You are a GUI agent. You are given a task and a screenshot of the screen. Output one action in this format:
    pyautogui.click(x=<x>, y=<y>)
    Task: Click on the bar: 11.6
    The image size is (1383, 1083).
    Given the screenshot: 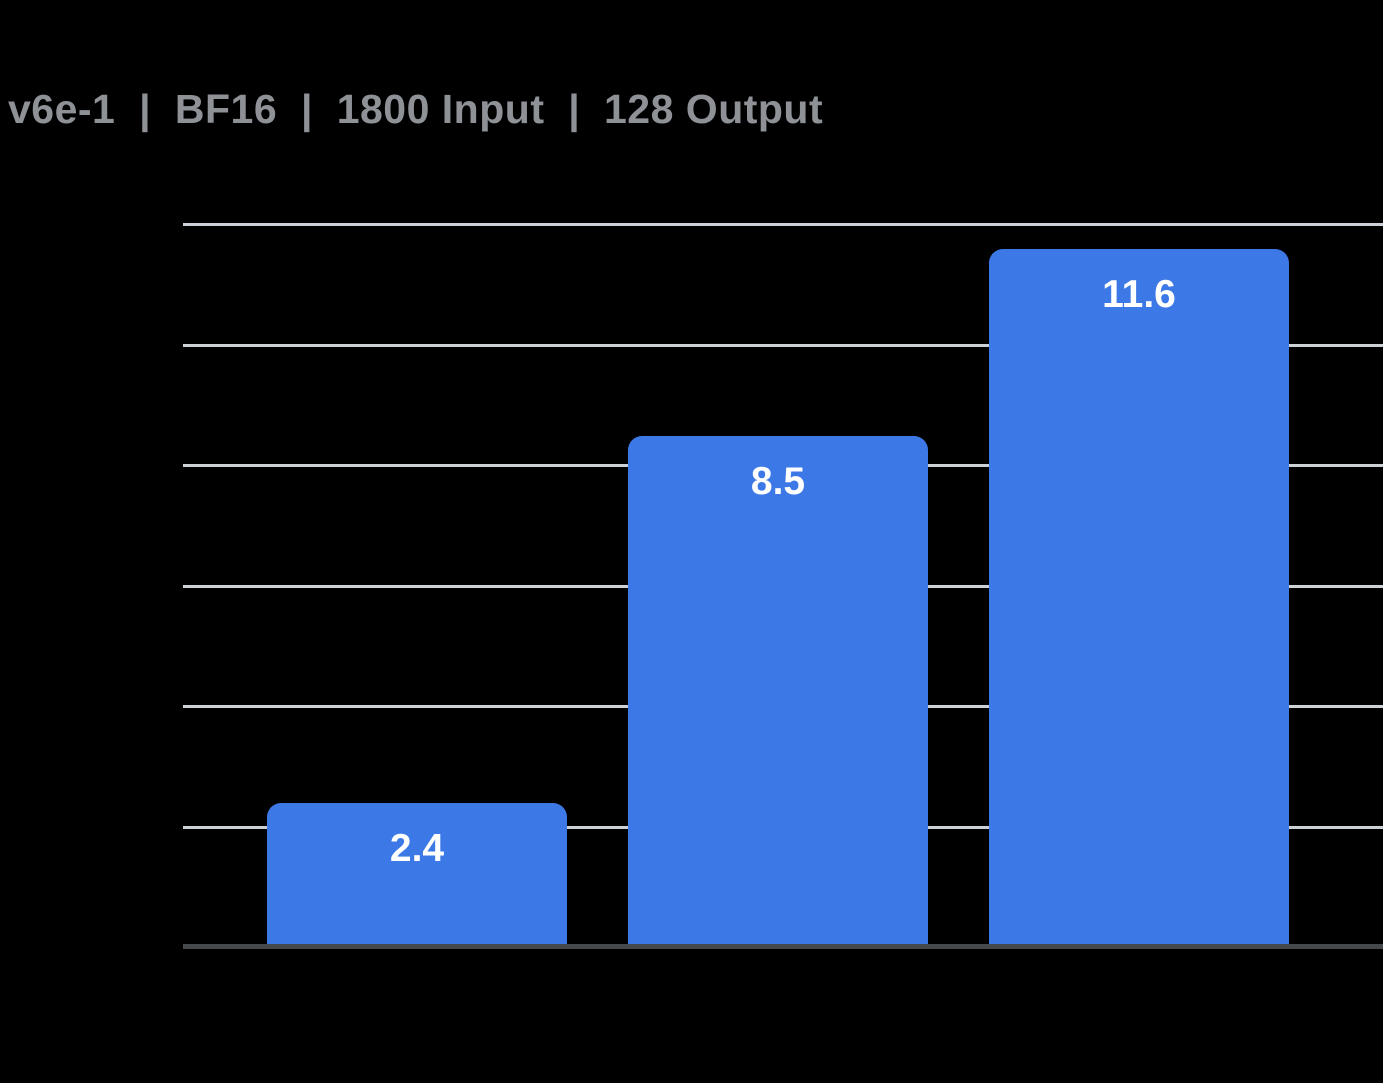 What is the action you would take?
    pyautogui.click(x=1139, y=598)
    